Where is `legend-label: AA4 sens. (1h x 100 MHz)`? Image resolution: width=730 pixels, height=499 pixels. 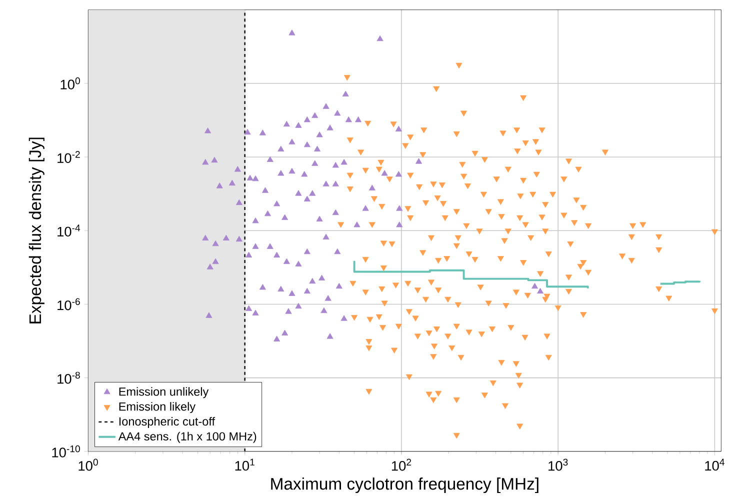
legend-label: AA4 sens. (1h x 100 MHz) is located at coordinates (187, 438).